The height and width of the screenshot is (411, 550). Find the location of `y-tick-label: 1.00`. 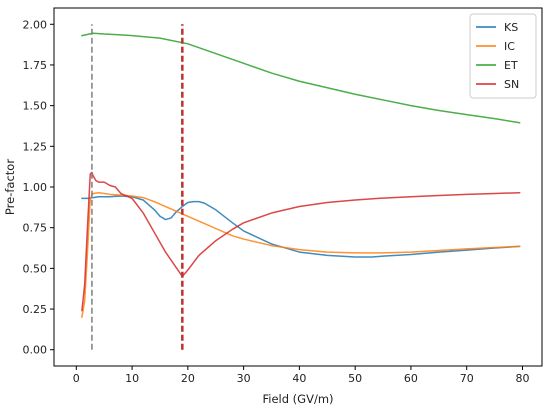

y-tick-label: 1.00 is located at coordinates (35, 187).